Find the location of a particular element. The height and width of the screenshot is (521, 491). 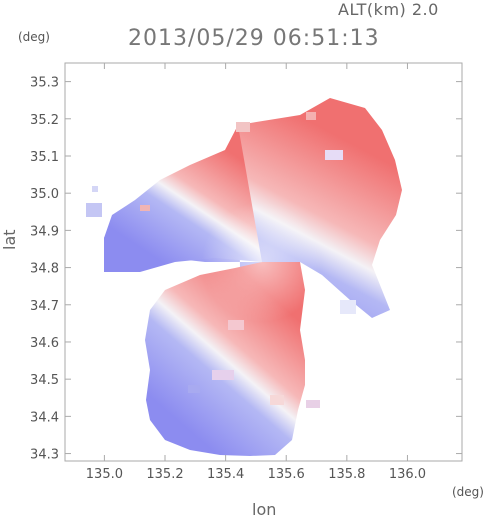

y-tick-label: 35.3 is located at coordinates (44, 83).